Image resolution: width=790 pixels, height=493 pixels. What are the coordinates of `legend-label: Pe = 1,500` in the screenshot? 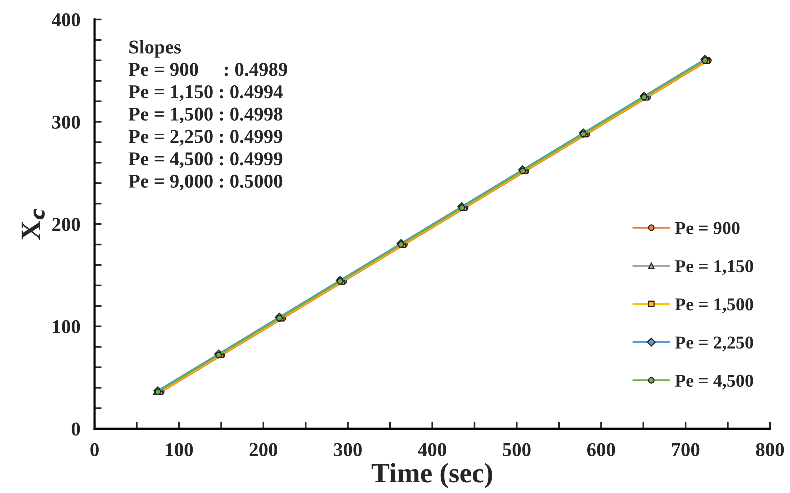 It's located at (714, 306).